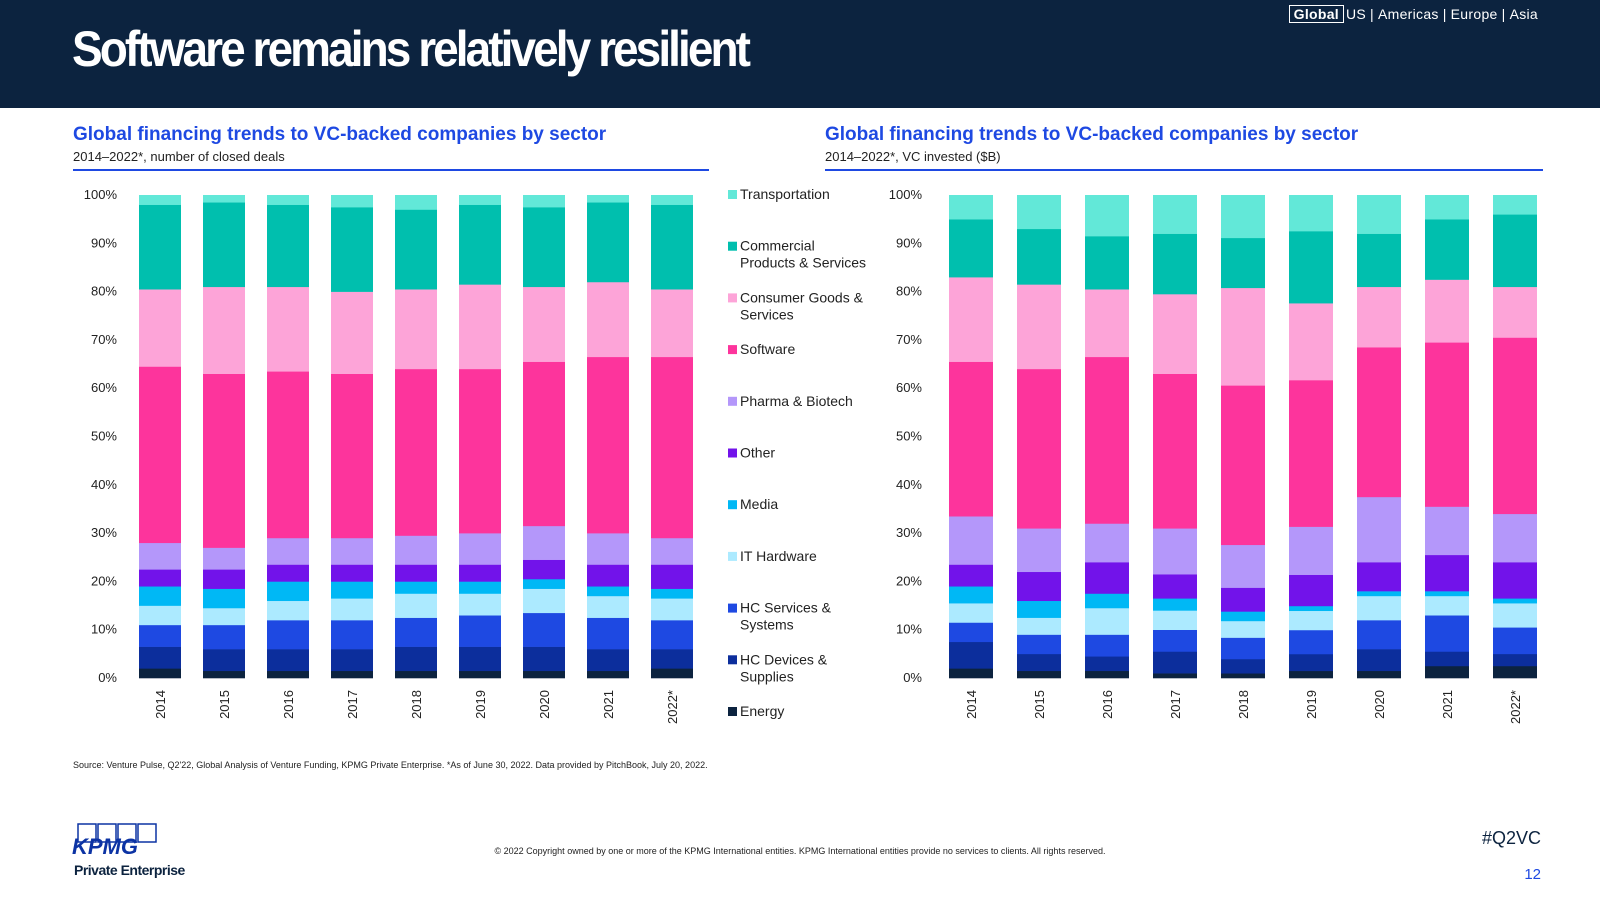  Describe the element at coordinates (785, 194) in the screenshot. I see `legend-label: Transportation` at that location.